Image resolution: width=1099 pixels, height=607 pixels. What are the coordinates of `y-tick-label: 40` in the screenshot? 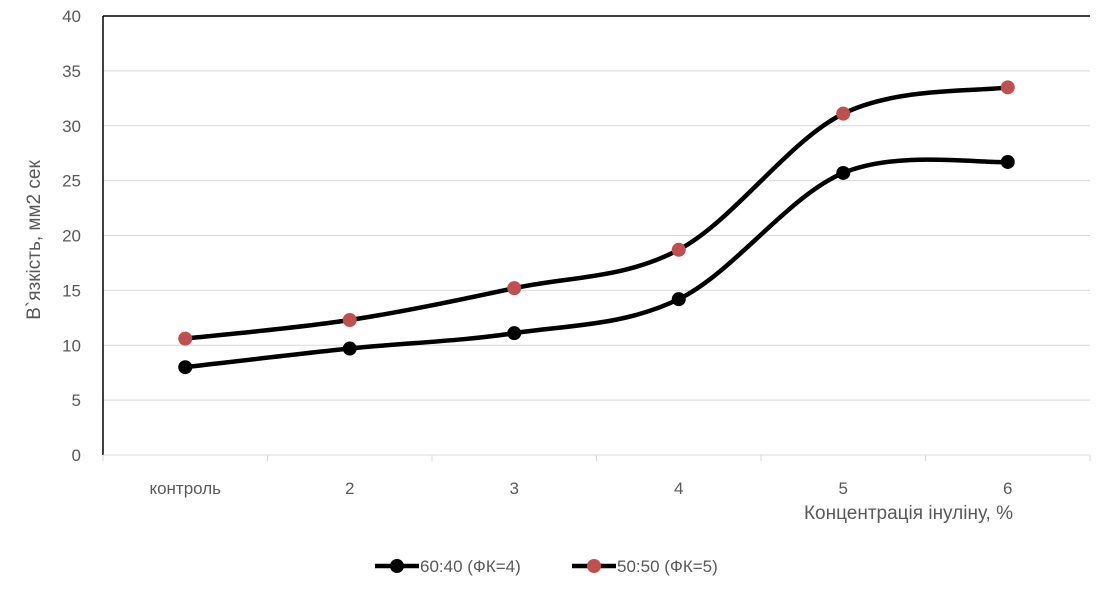 It's located at (71, 16).